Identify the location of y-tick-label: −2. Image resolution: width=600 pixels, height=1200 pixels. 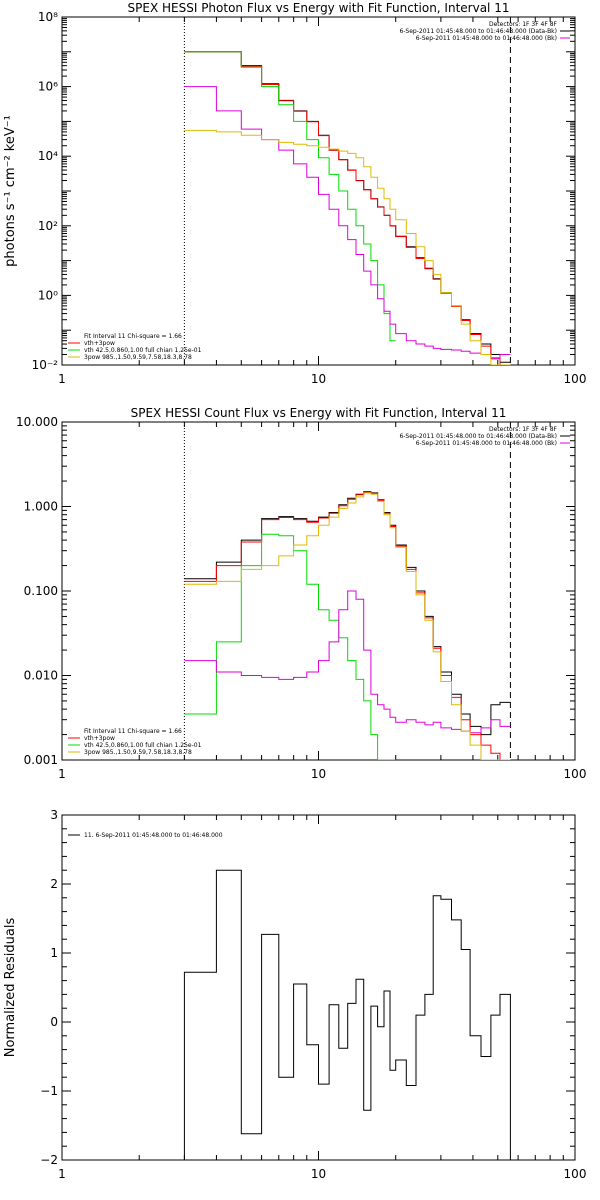
(49, 1160).